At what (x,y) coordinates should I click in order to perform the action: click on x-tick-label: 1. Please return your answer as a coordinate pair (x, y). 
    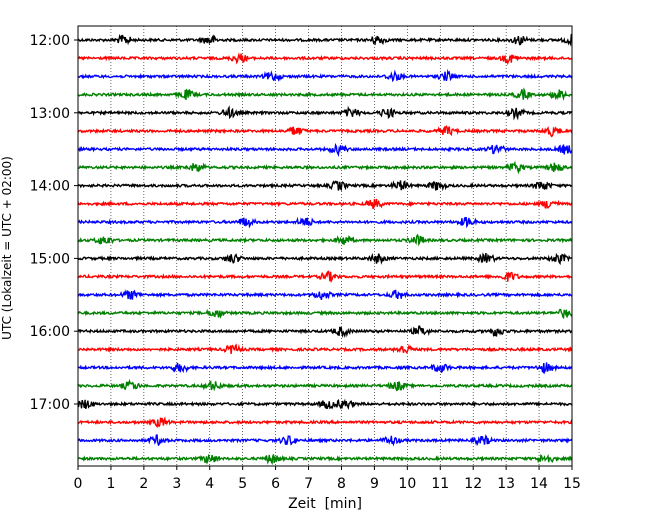
    Looking at the image, I should click on (110, 484).